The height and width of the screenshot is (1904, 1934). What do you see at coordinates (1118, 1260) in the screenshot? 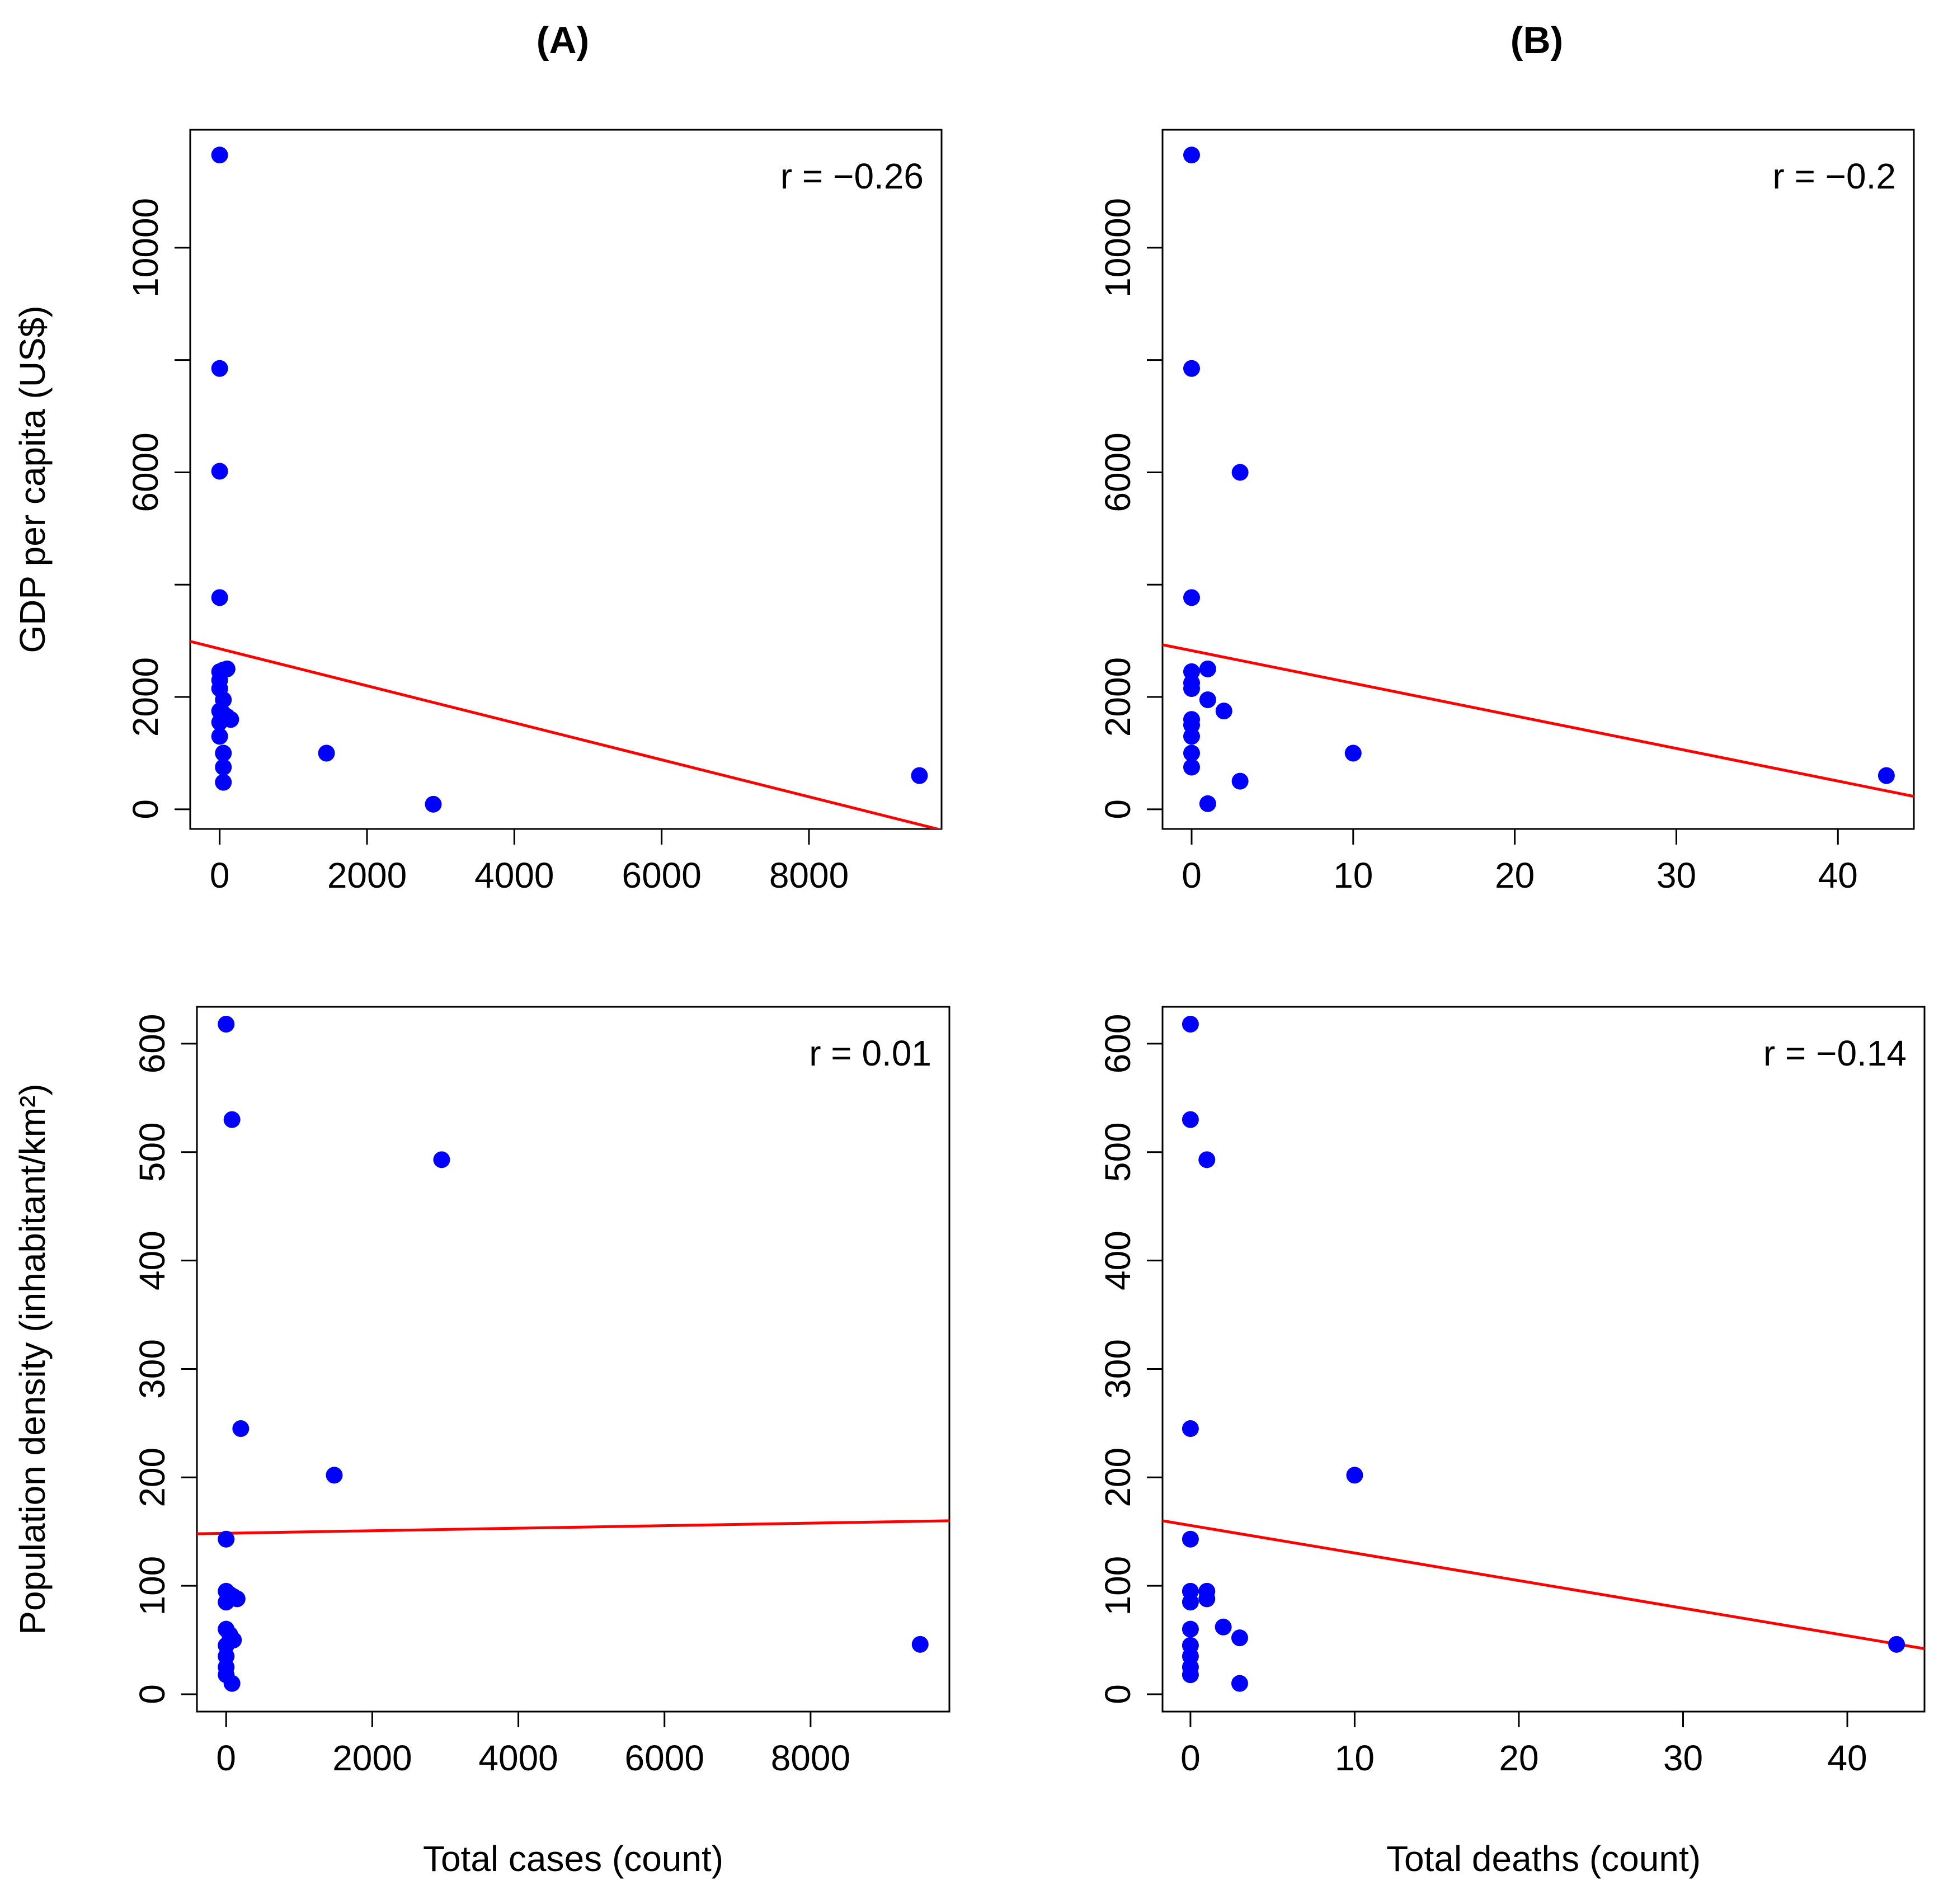
I see `y-tick-label: 400` at bounding box center [1118, 1260].